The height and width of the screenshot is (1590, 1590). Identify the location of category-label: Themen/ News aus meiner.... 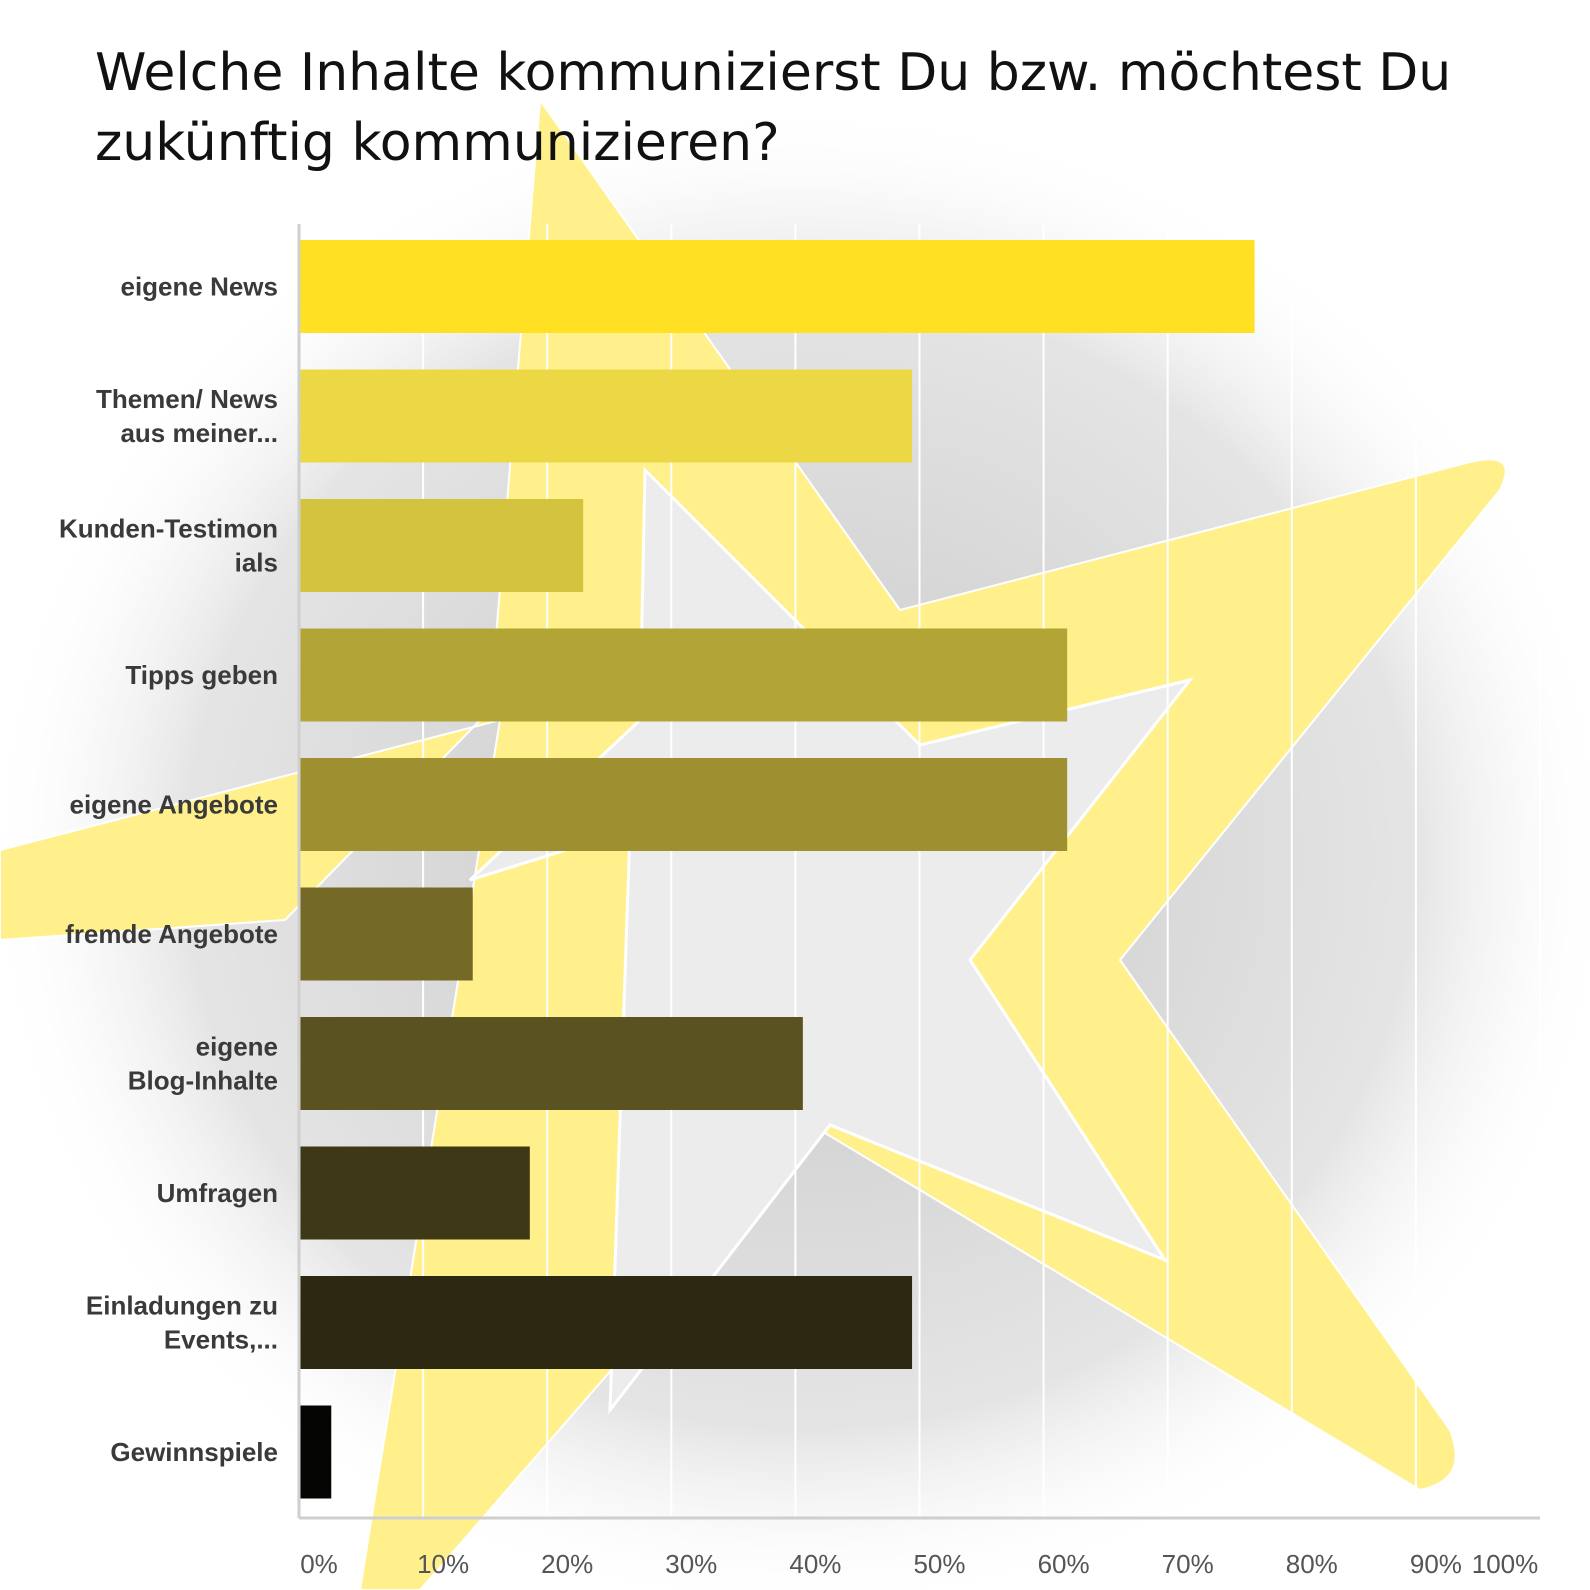
(187, 416).